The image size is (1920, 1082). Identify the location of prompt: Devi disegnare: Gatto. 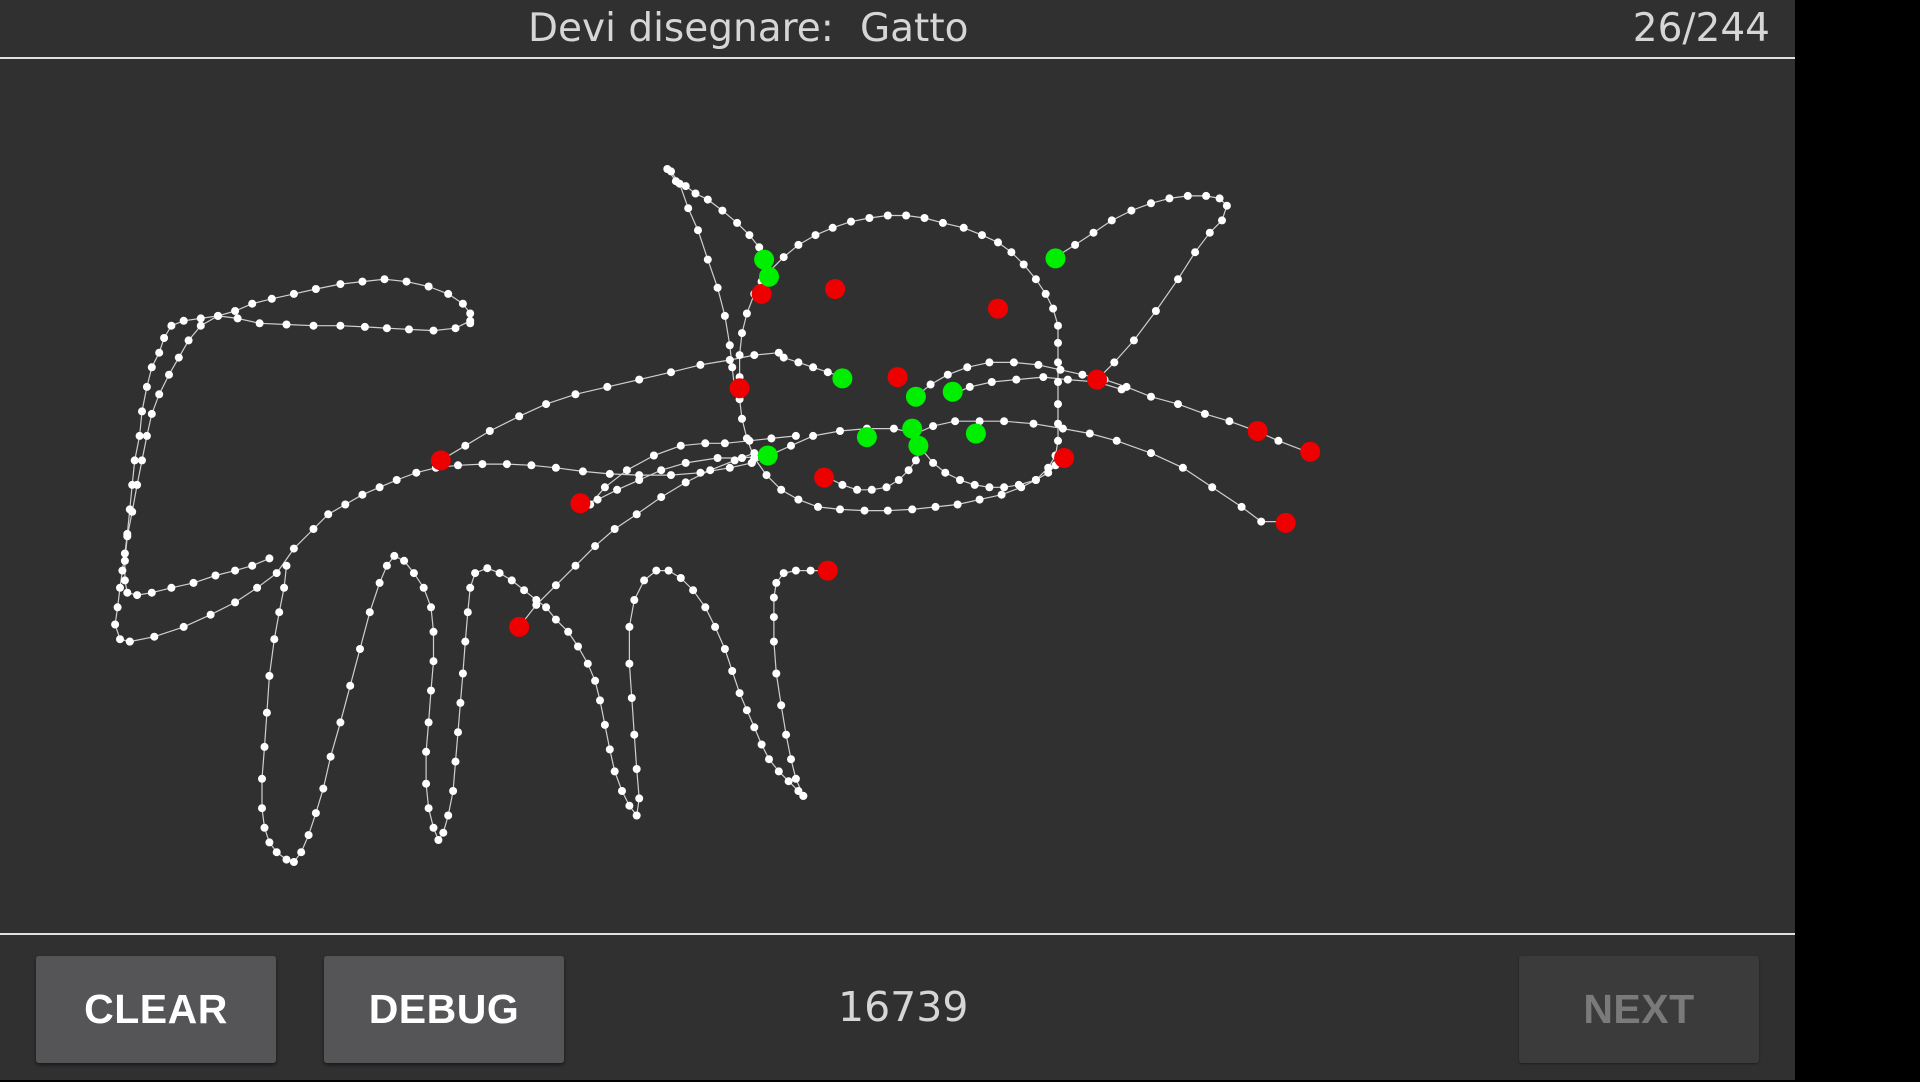
(748, 28).